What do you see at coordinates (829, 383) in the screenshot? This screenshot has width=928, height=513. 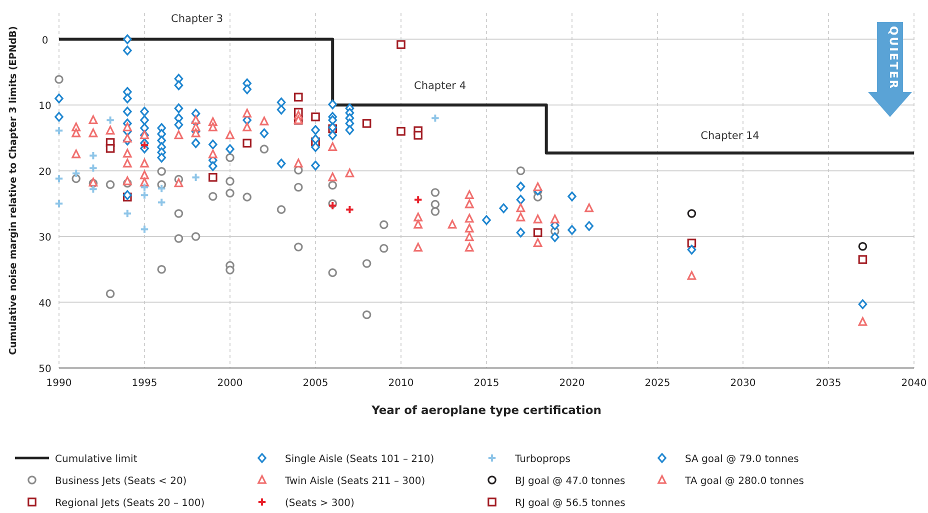 I see `x-tick-label: 2035` at bounding box center [829, 383].